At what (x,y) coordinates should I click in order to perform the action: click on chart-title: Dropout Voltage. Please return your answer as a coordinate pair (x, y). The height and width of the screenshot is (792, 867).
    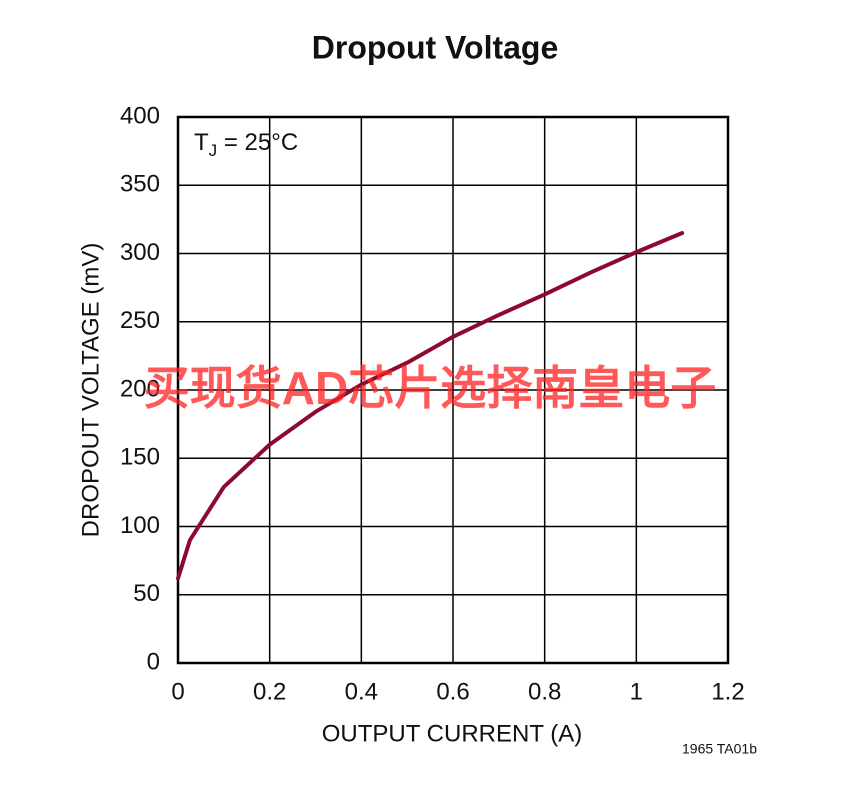
    Looking at the image, I should click on (435, 47).